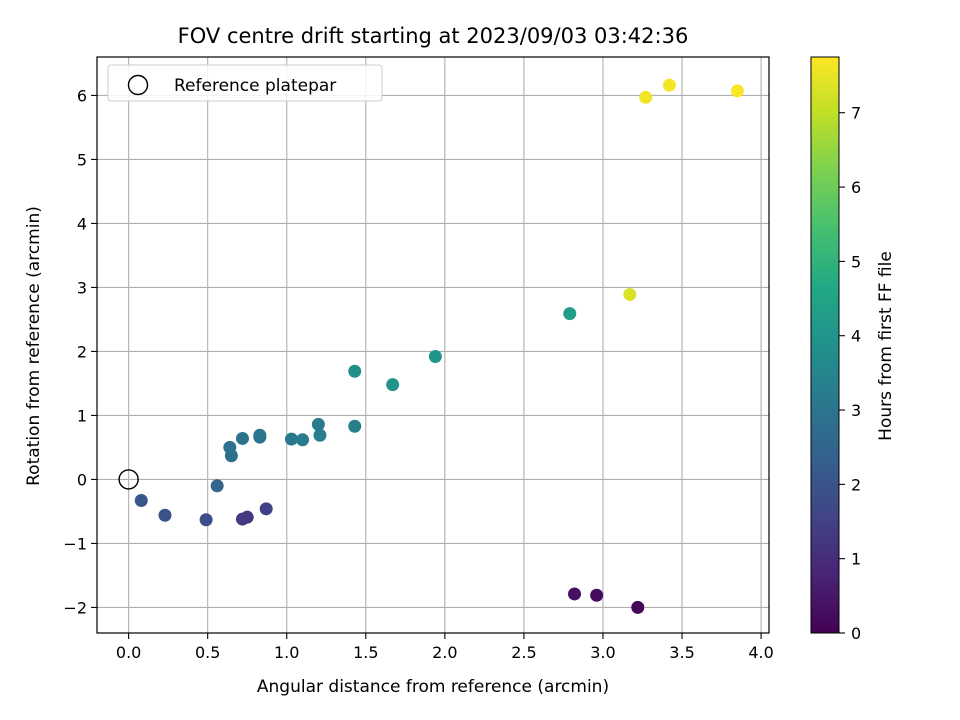 This screenshot has height=720, width=960. I want to click on y-tick-label: 4, so click(82, 223).